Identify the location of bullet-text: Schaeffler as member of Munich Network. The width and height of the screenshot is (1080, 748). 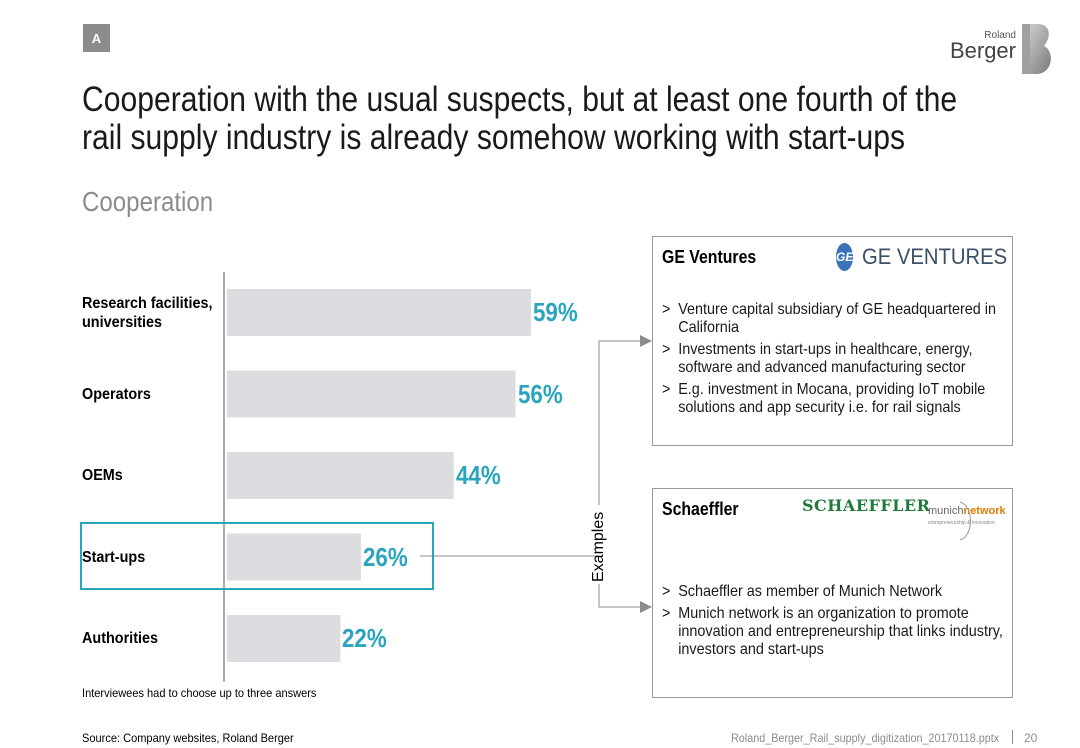
(810, 591).